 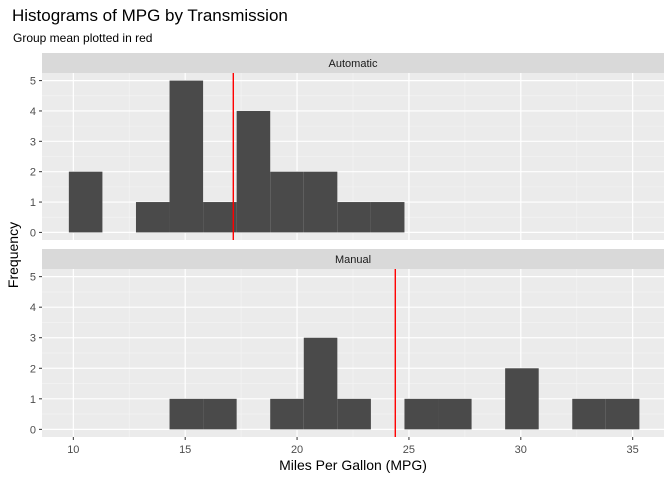 I want to click on chart-subtitle: Group mean plotted in red, so click(x=82, y=38).